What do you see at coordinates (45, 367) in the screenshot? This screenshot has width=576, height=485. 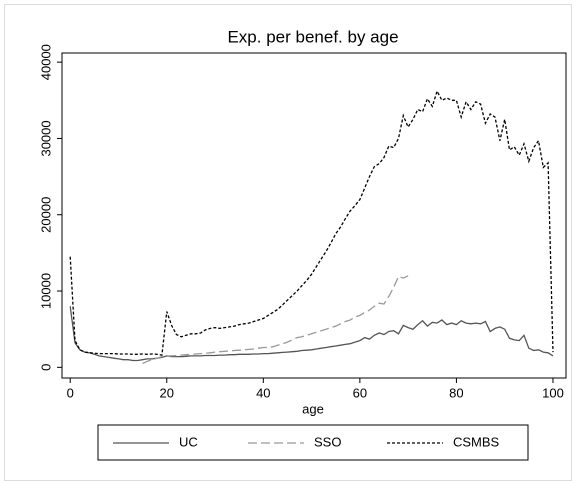 I see `y-tick-label: 0` at bounding box center [45, 367].